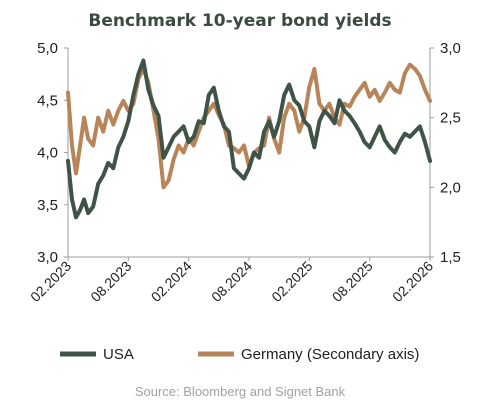 The image size is (481, 412). What do you see at coordinates (239, 354) in the screenshot?
I see `legend: USA Germany (Secondary axis)` at bounding box center [239, 354].